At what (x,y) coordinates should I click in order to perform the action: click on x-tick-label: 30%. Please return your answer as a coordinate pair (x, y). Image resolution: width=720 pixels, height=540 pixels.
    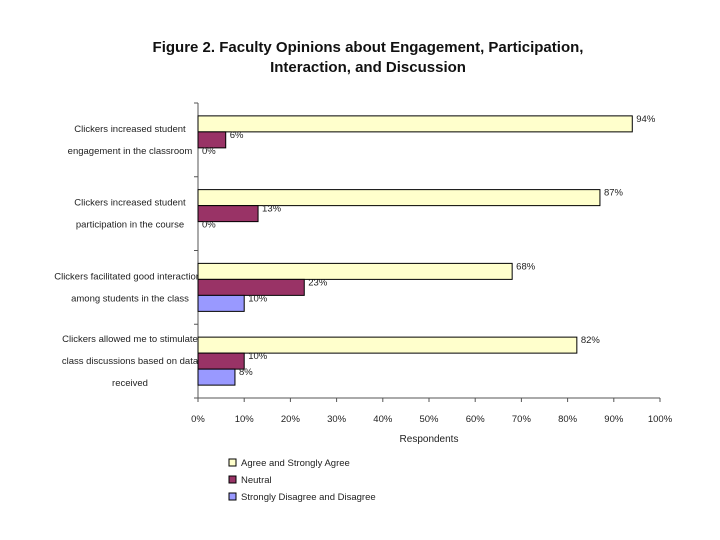
    Looking at the image, I should click on (337, 419).